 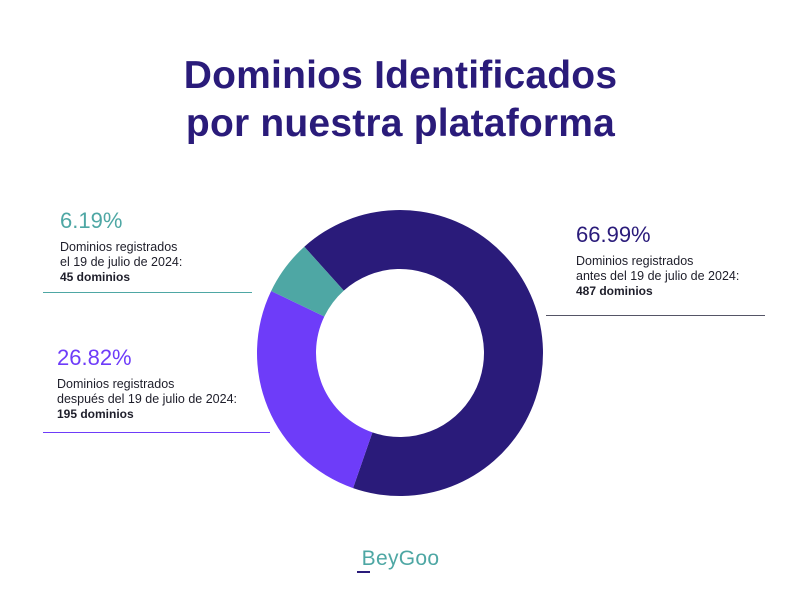 I want to click on desc-antes-line2: antes del 19 de julio de 2024:, so click(x=658, y=276).